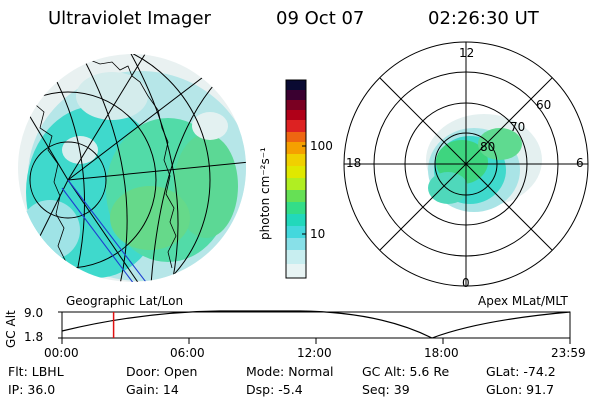 The width and height of the screenshot is (600, 400). I want to click on altitude-curve, so click(316, 324).